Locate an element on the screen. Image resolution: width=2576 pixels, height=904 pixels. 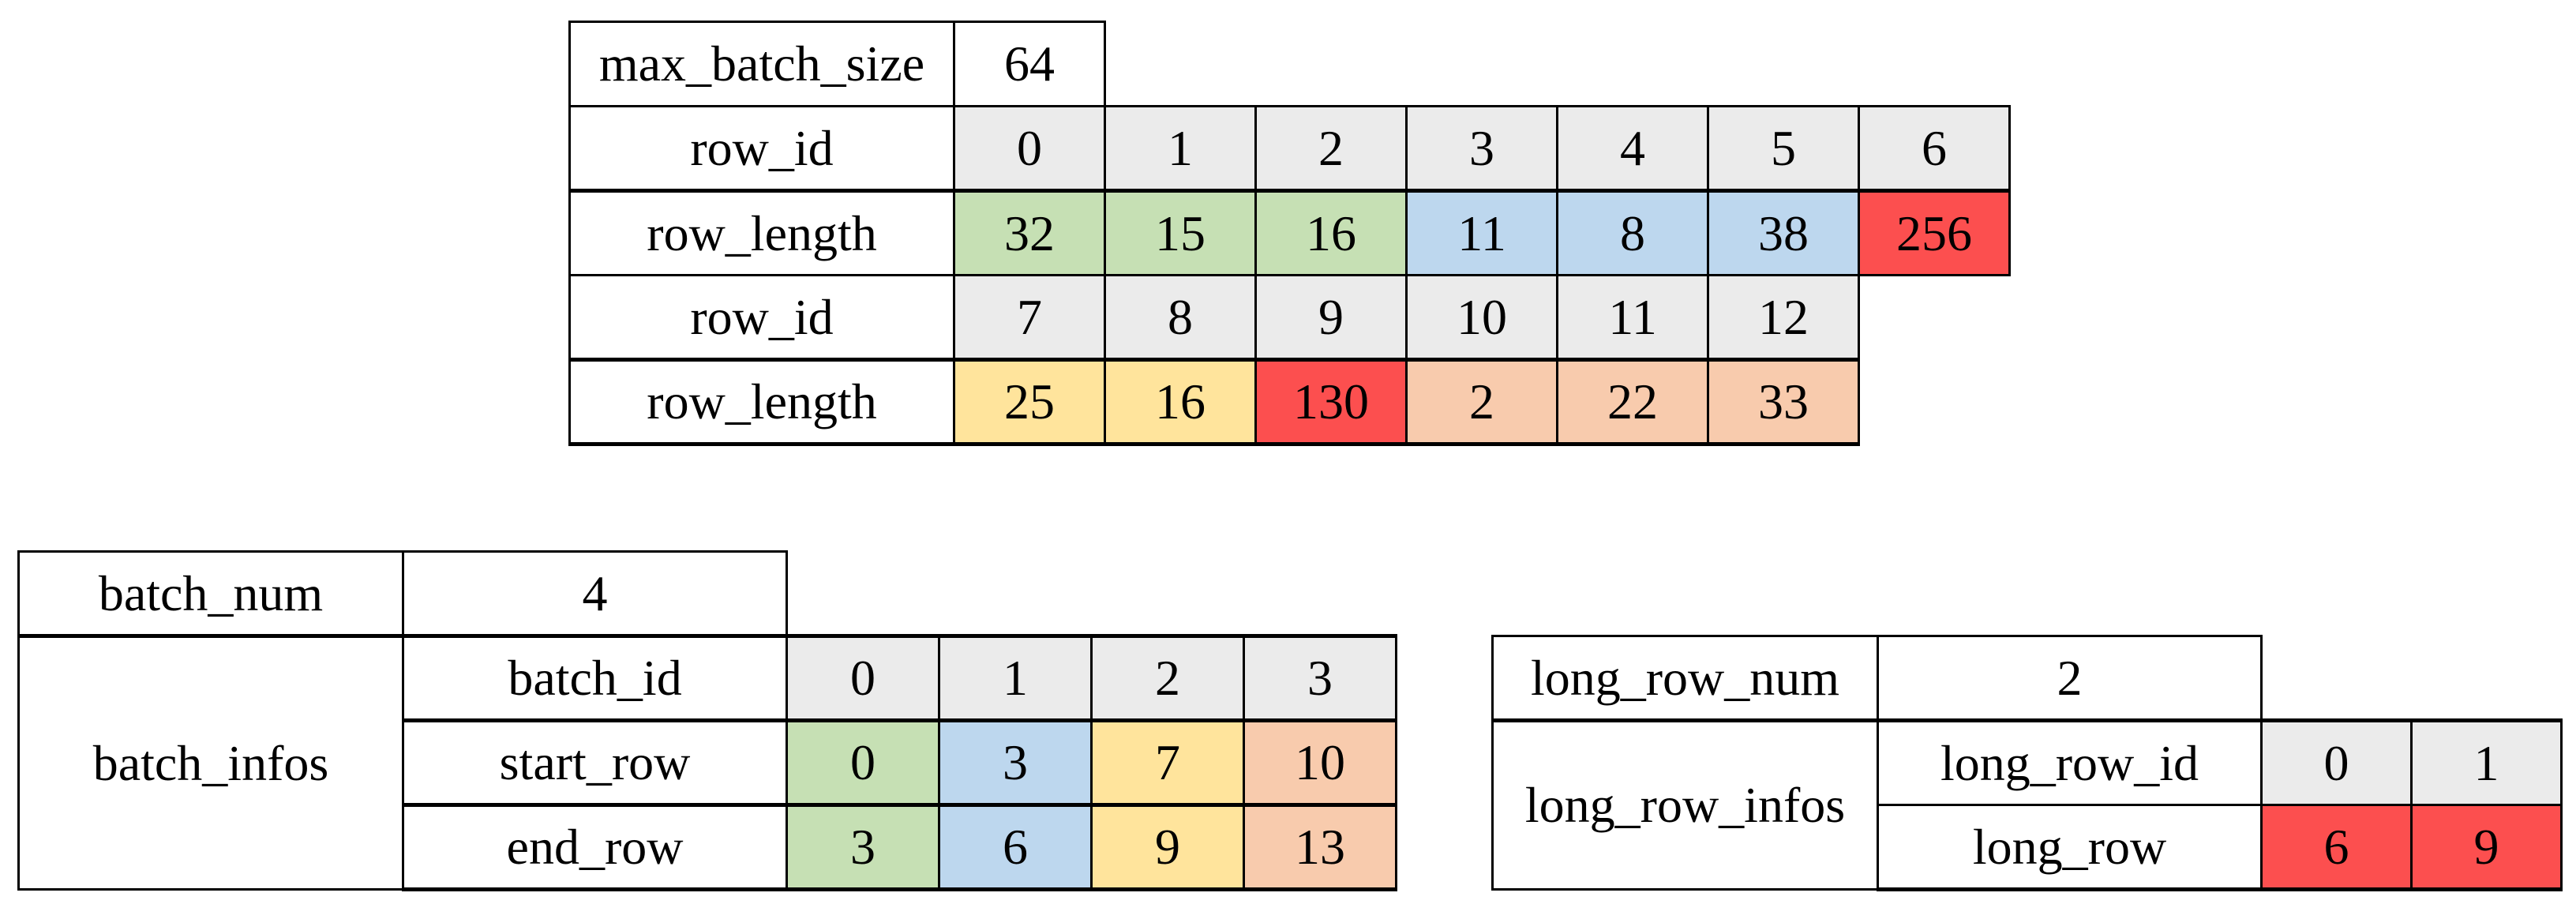
start-row-row: start_row 0 3 7 10 is located at coordinates (708, 762).